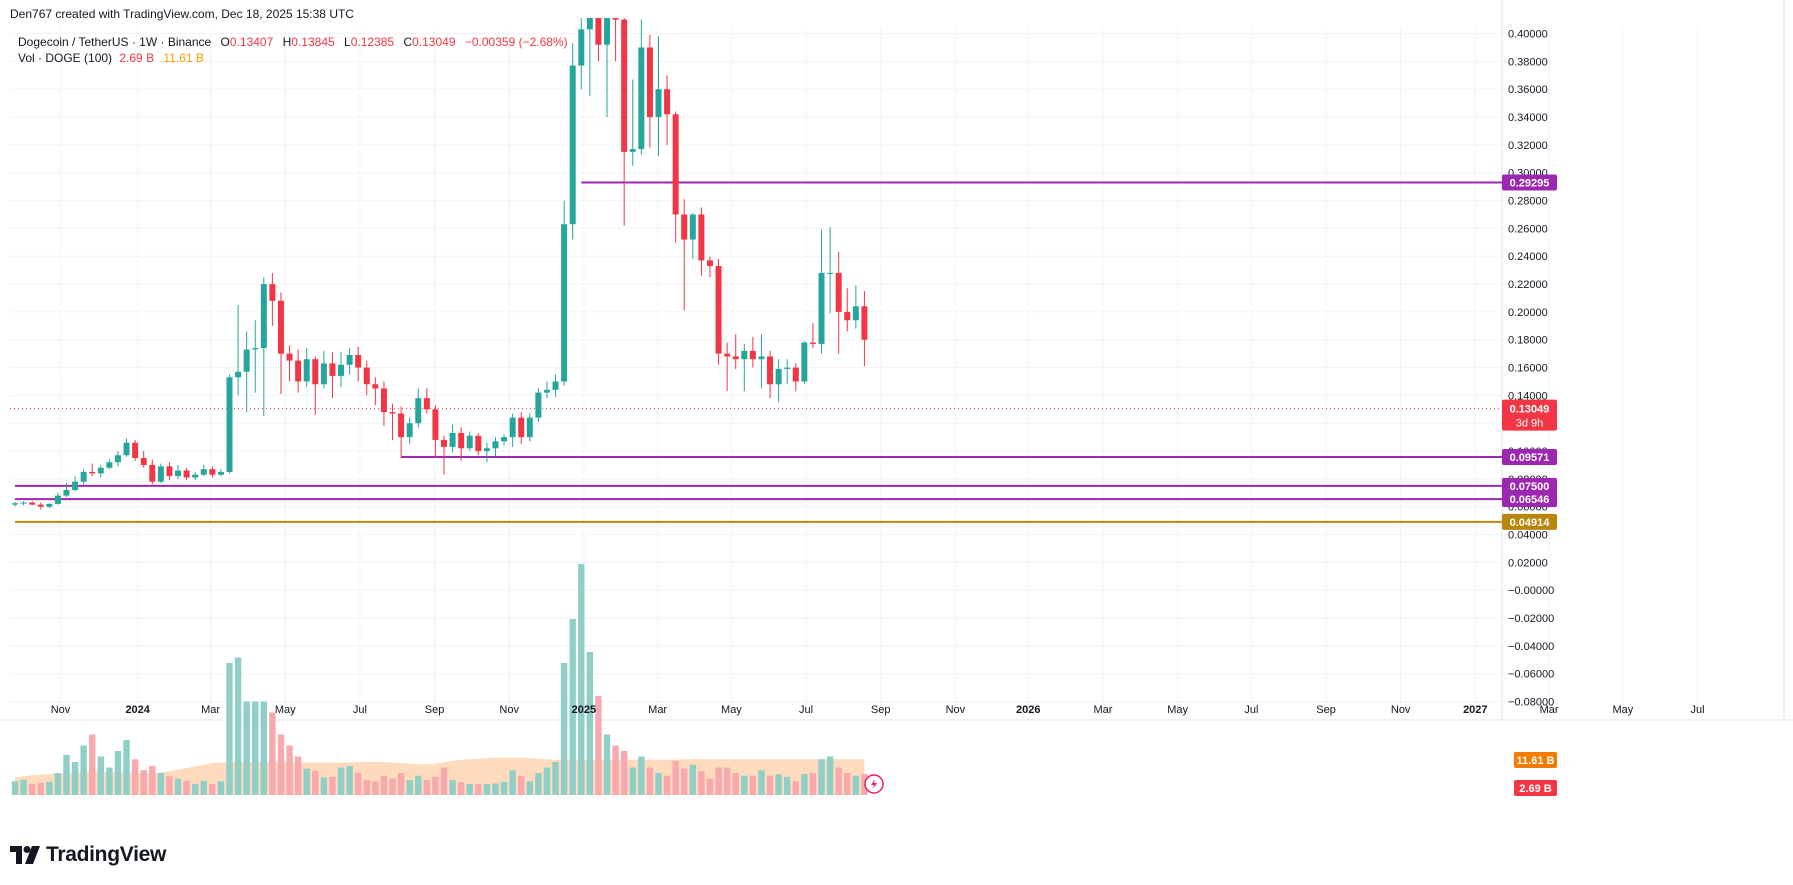  I want to click on bar-countdown: 3d 9h, so click(1530, 424).